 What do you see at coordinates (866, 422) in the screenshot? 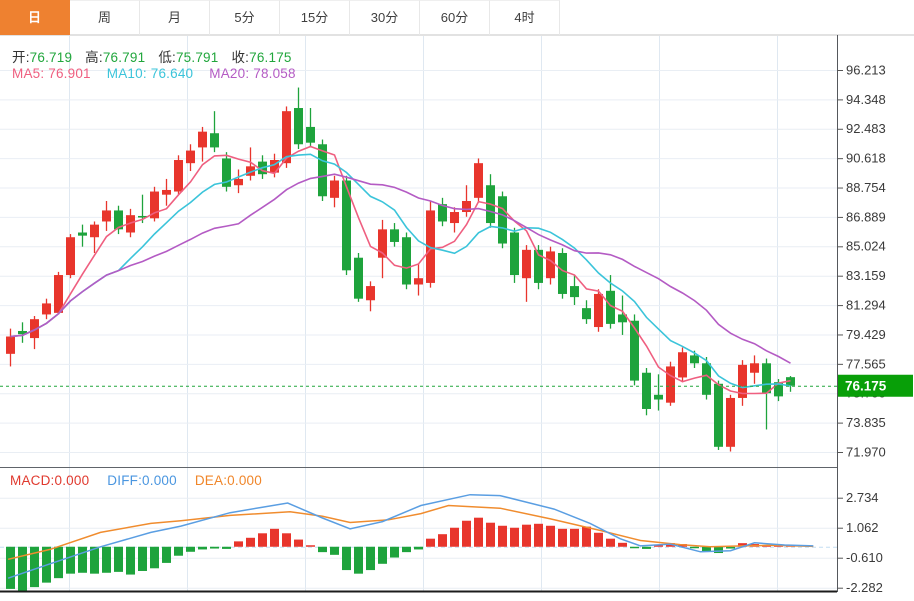
I see `svg-text: 73.835` at bounding box center [866, 422].